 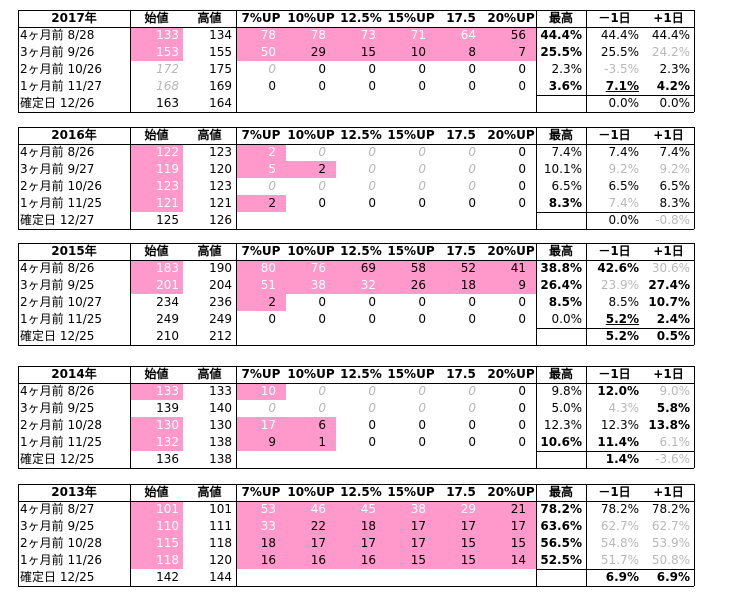 What do you see at coordinates (619, 526) in the screenshot?
I see `cell-minus-1day: 62.7%` at bounding box center [619, 526].